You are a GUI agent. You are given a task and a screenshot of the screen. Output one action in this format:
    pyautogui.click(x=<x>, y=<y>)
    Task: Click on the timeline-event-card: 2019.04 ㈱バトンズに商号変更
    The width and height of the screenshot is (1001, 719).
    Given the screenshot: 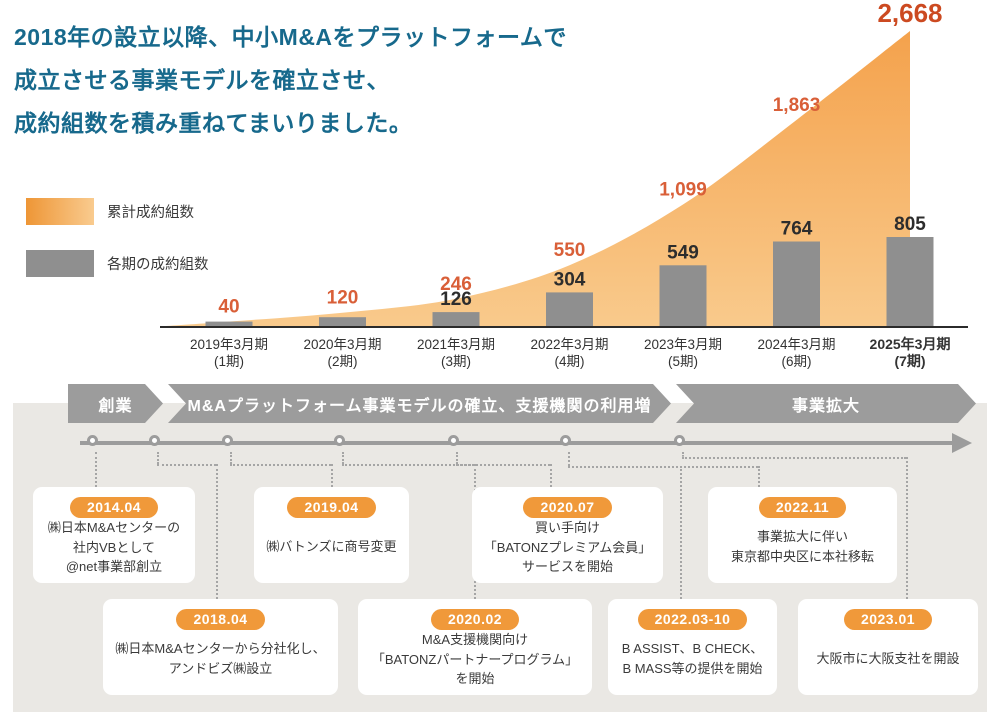 What is the action you would take?
    pyautogui.click(x=331, y=535)
    